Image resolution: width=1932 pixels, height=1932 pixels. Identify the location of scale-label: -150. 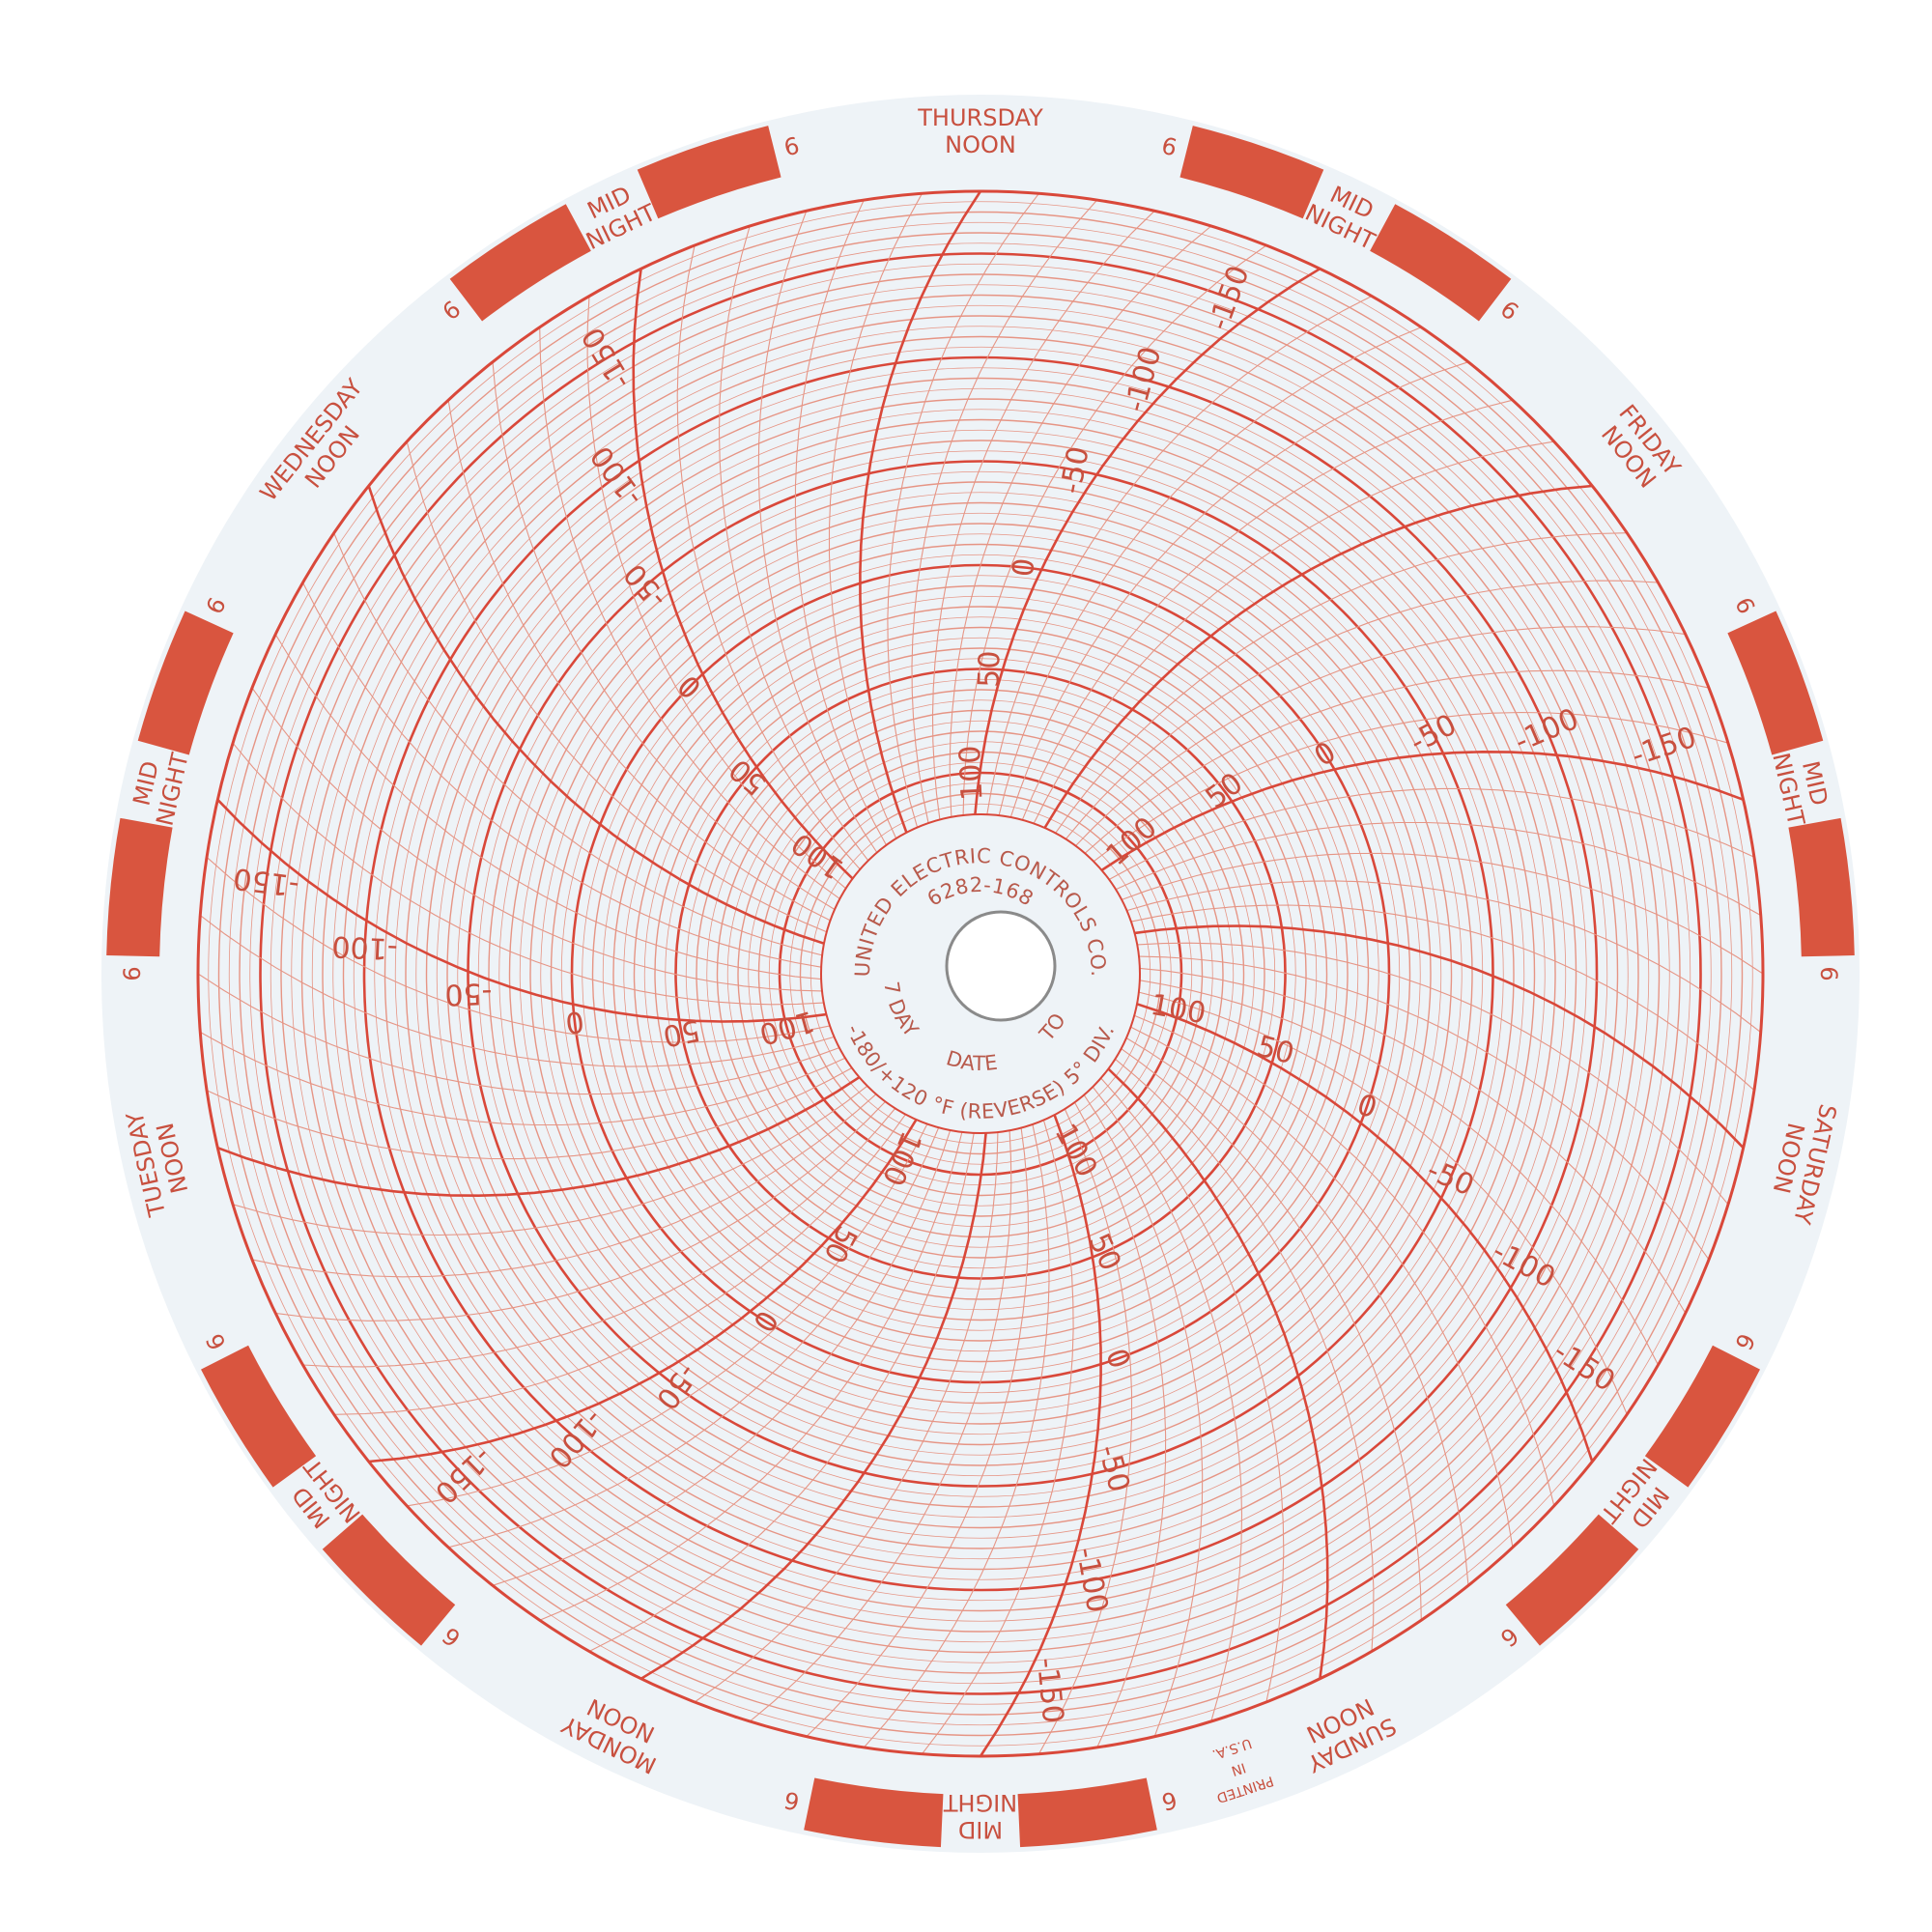
(1049, 1690).